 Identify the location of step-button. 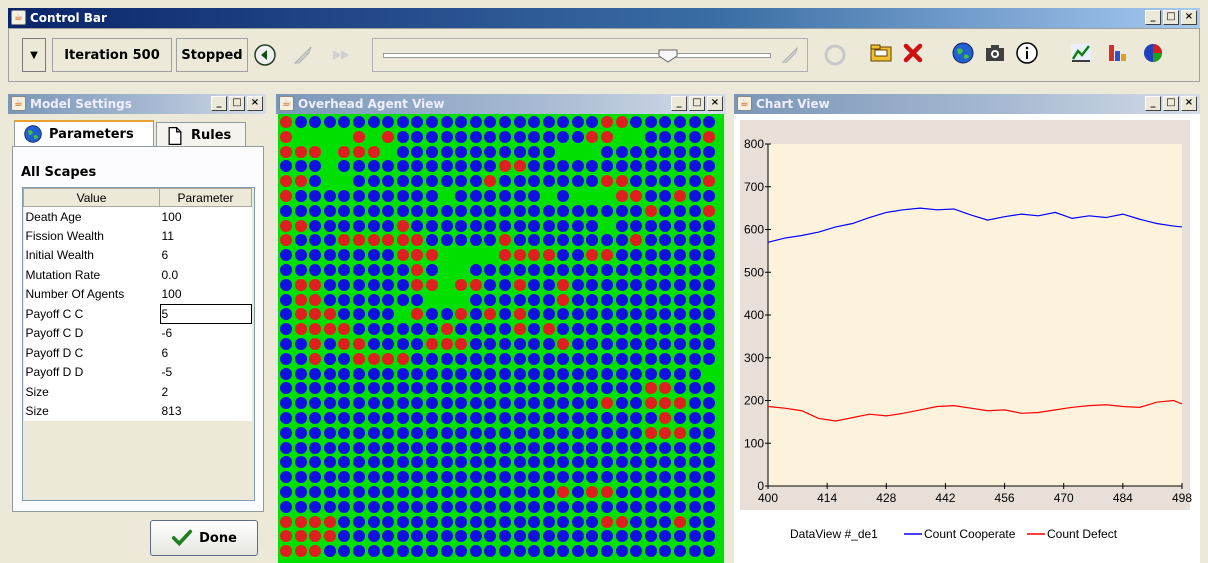
(265, 55).